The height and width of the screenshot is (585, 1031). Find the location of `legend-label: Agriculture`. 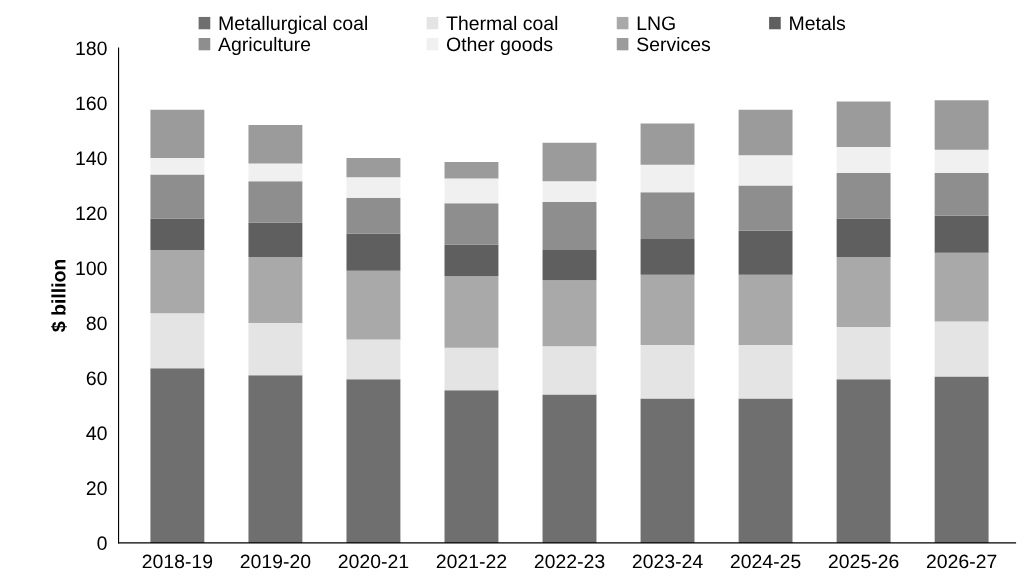

legend-label: Agriculture is located at coordinates (264, 46).